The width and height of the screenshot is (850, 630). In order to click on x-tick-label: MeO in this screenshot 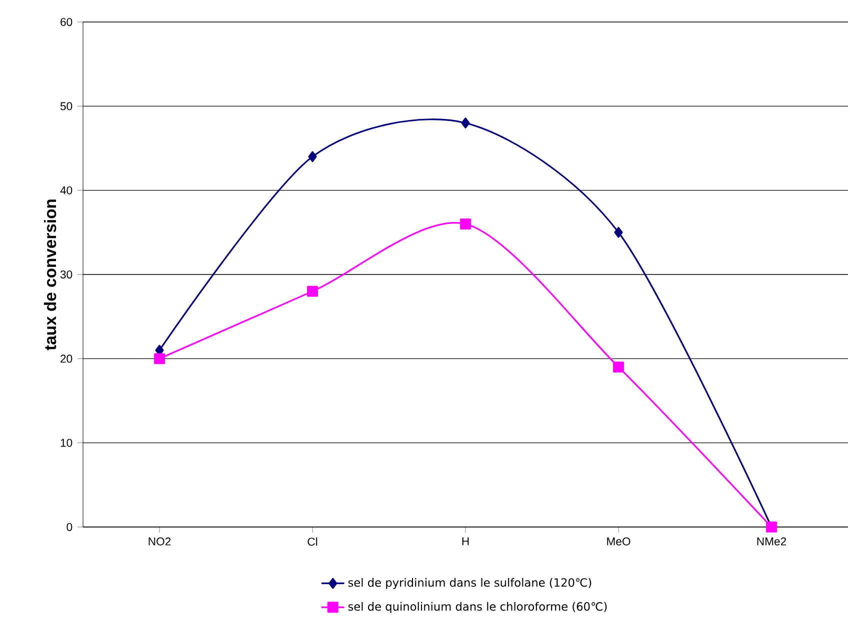, I will do `click(618, 541)`.